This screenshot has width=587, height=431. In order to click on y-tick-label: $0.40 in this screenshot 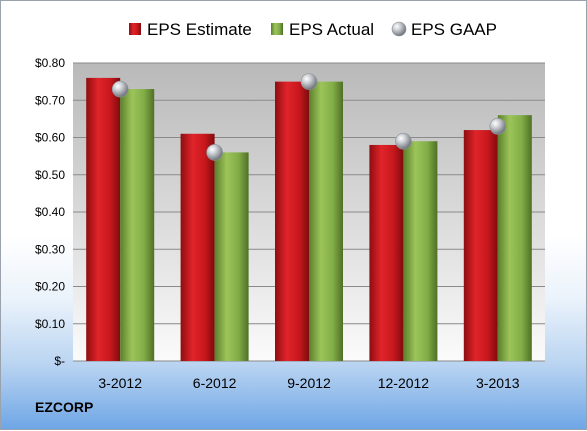, I will do `click(50, 212)`.